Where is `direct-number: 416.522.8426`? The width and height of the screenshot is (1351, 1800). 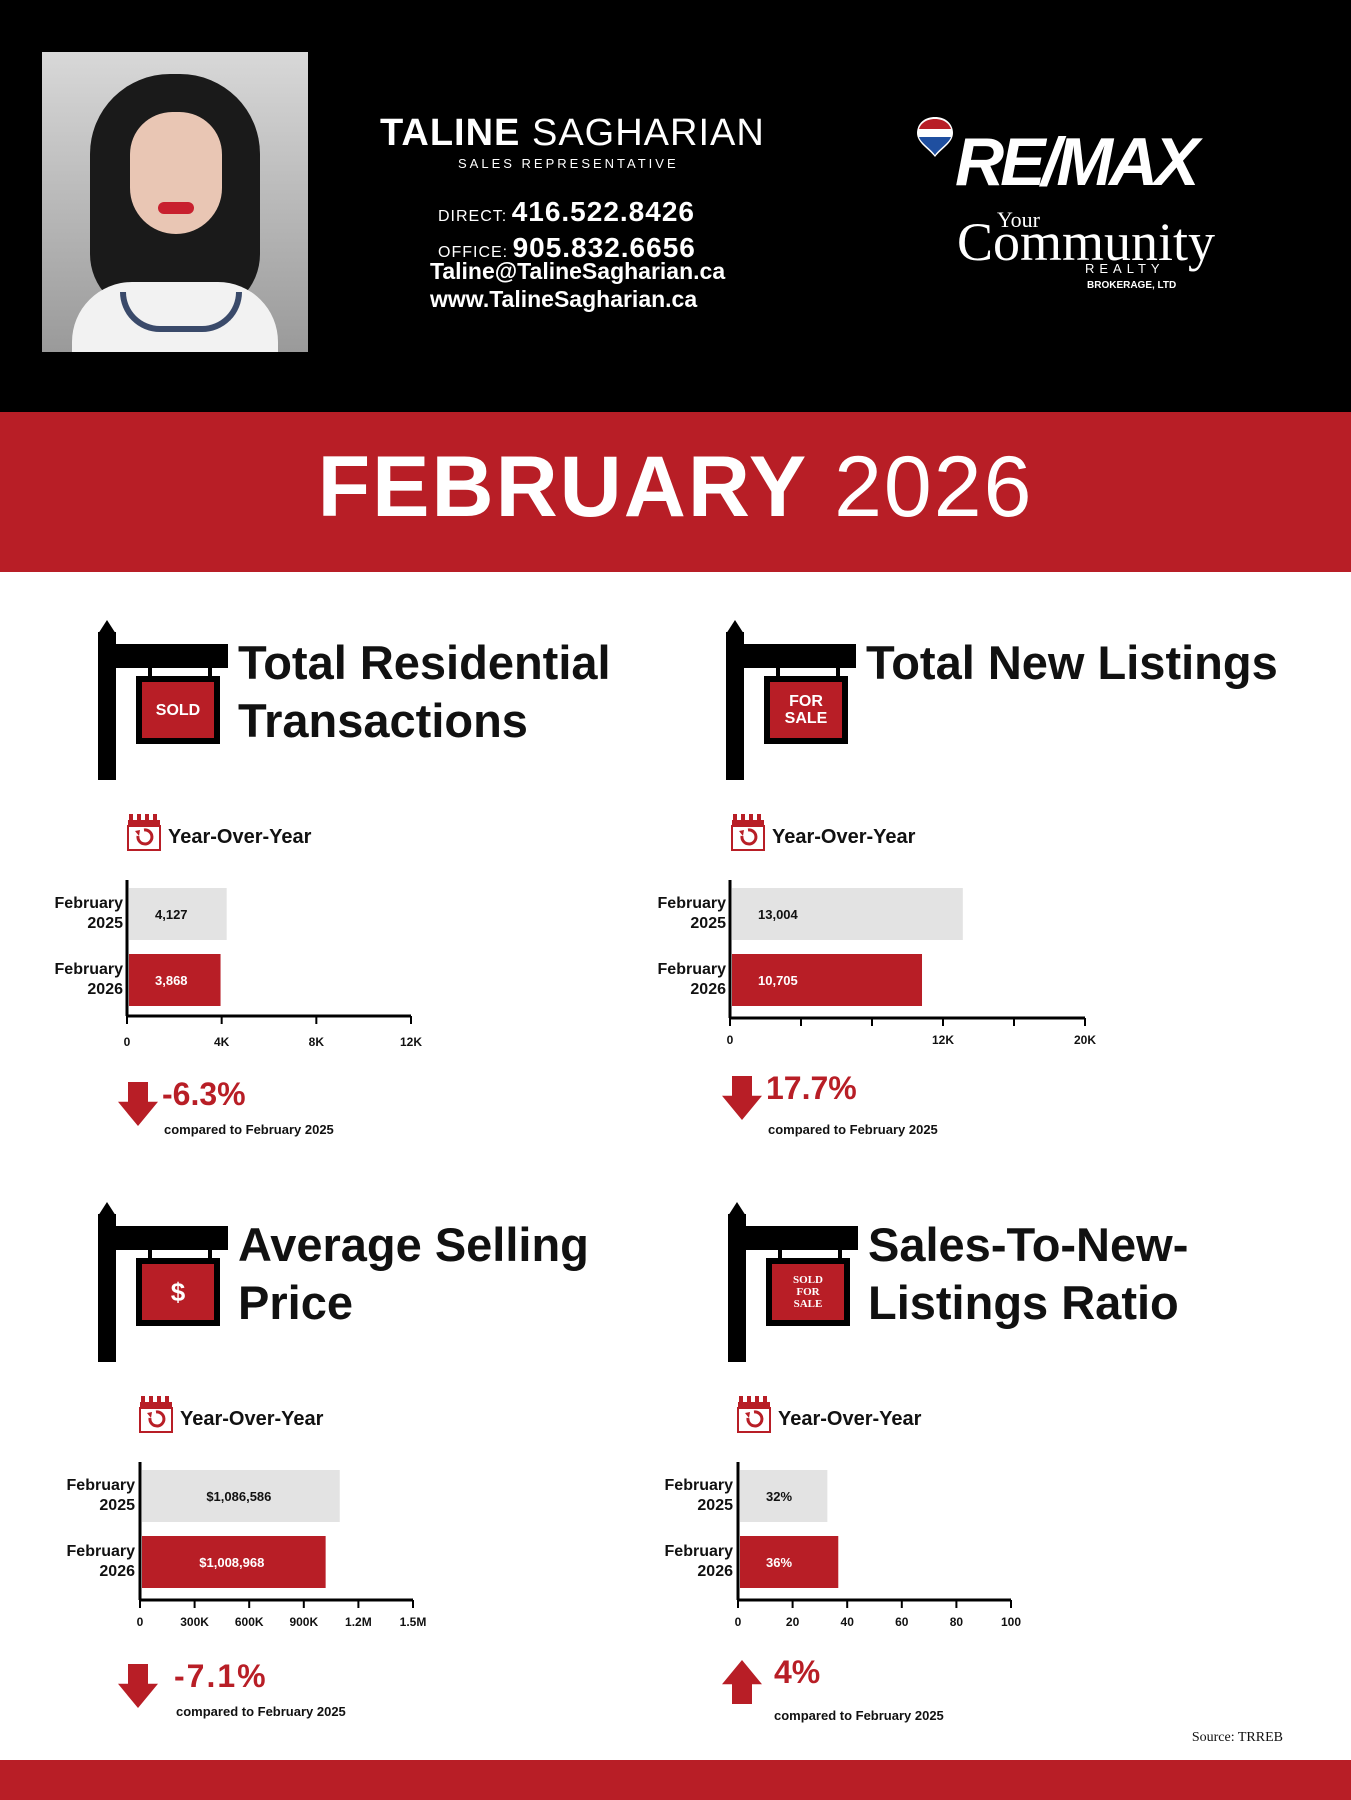 direct-number: 416.522.8426 is located at coordinates (603, 211).